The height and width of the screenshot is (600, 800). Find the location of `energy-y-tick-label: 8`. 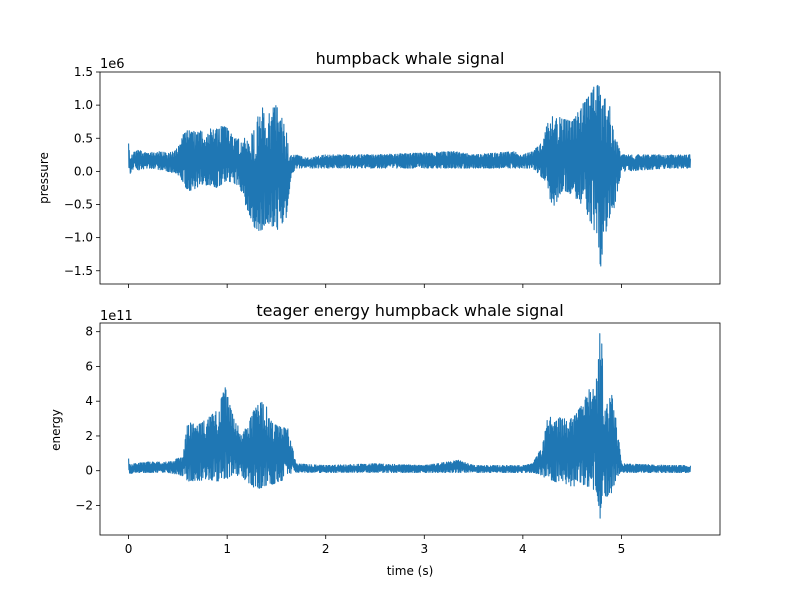

energy-y-tick-label: 8 is located at coordinates (89, 332).